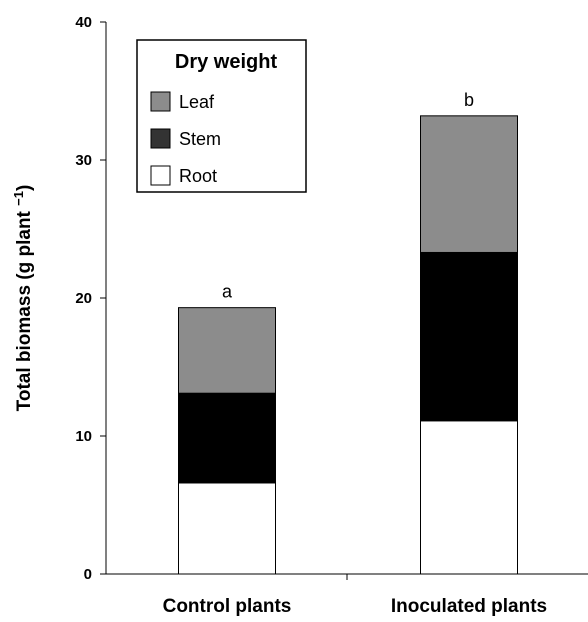  Describe the element at coordinates (24, 310) in the screenshot. I see `y-axis-label-main: Total biomass (g plant` at that location.